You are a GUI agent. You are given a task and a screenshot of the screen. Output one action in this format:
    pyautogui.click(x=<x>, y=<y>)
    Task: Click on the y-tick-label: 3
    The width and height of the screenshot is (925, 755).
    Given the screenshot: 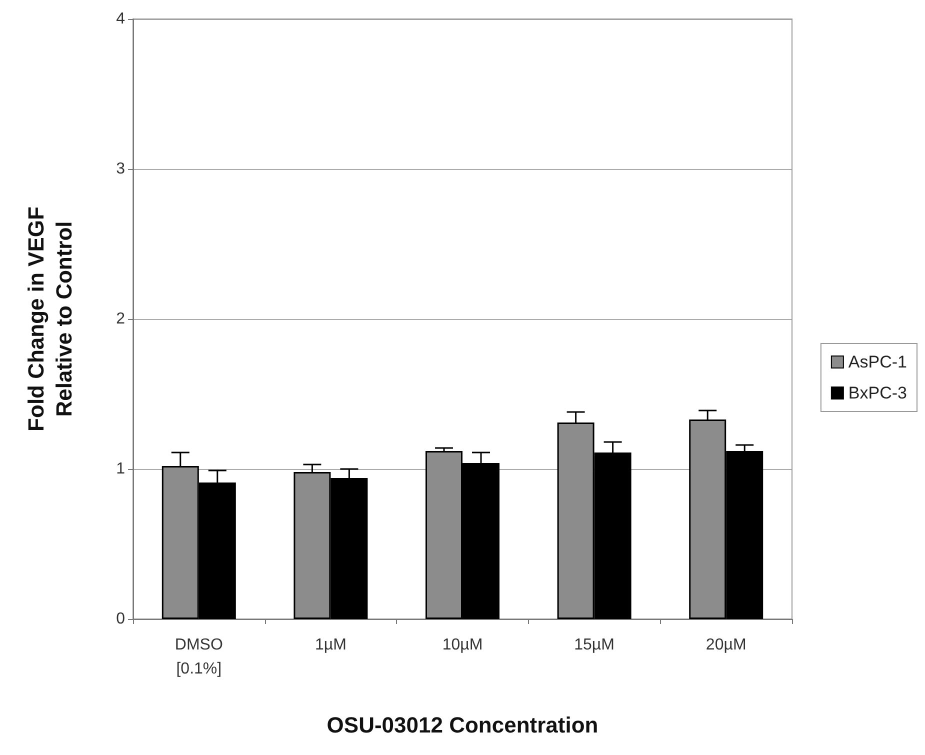 What is the action you would take?
    pyautogui.click(x=121, y=169)
    